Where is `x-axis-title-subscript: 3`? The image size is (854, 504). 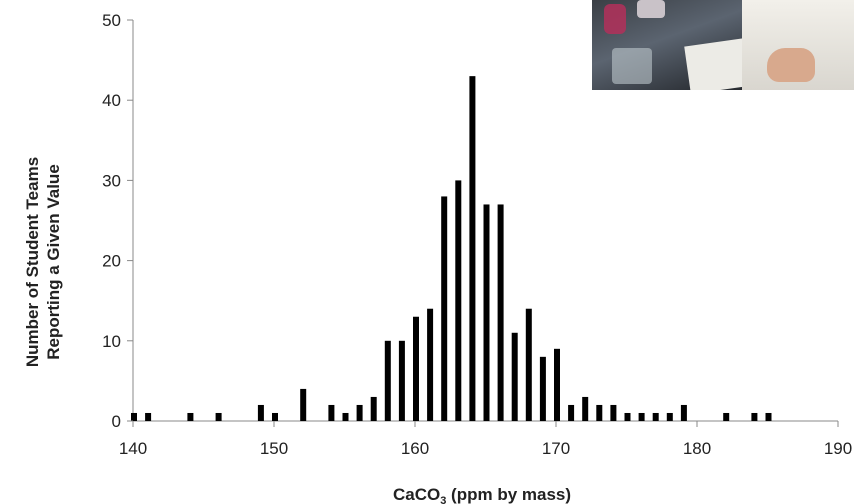
x-axis-title-subscript: 3 is located at coordinates (443, 499).